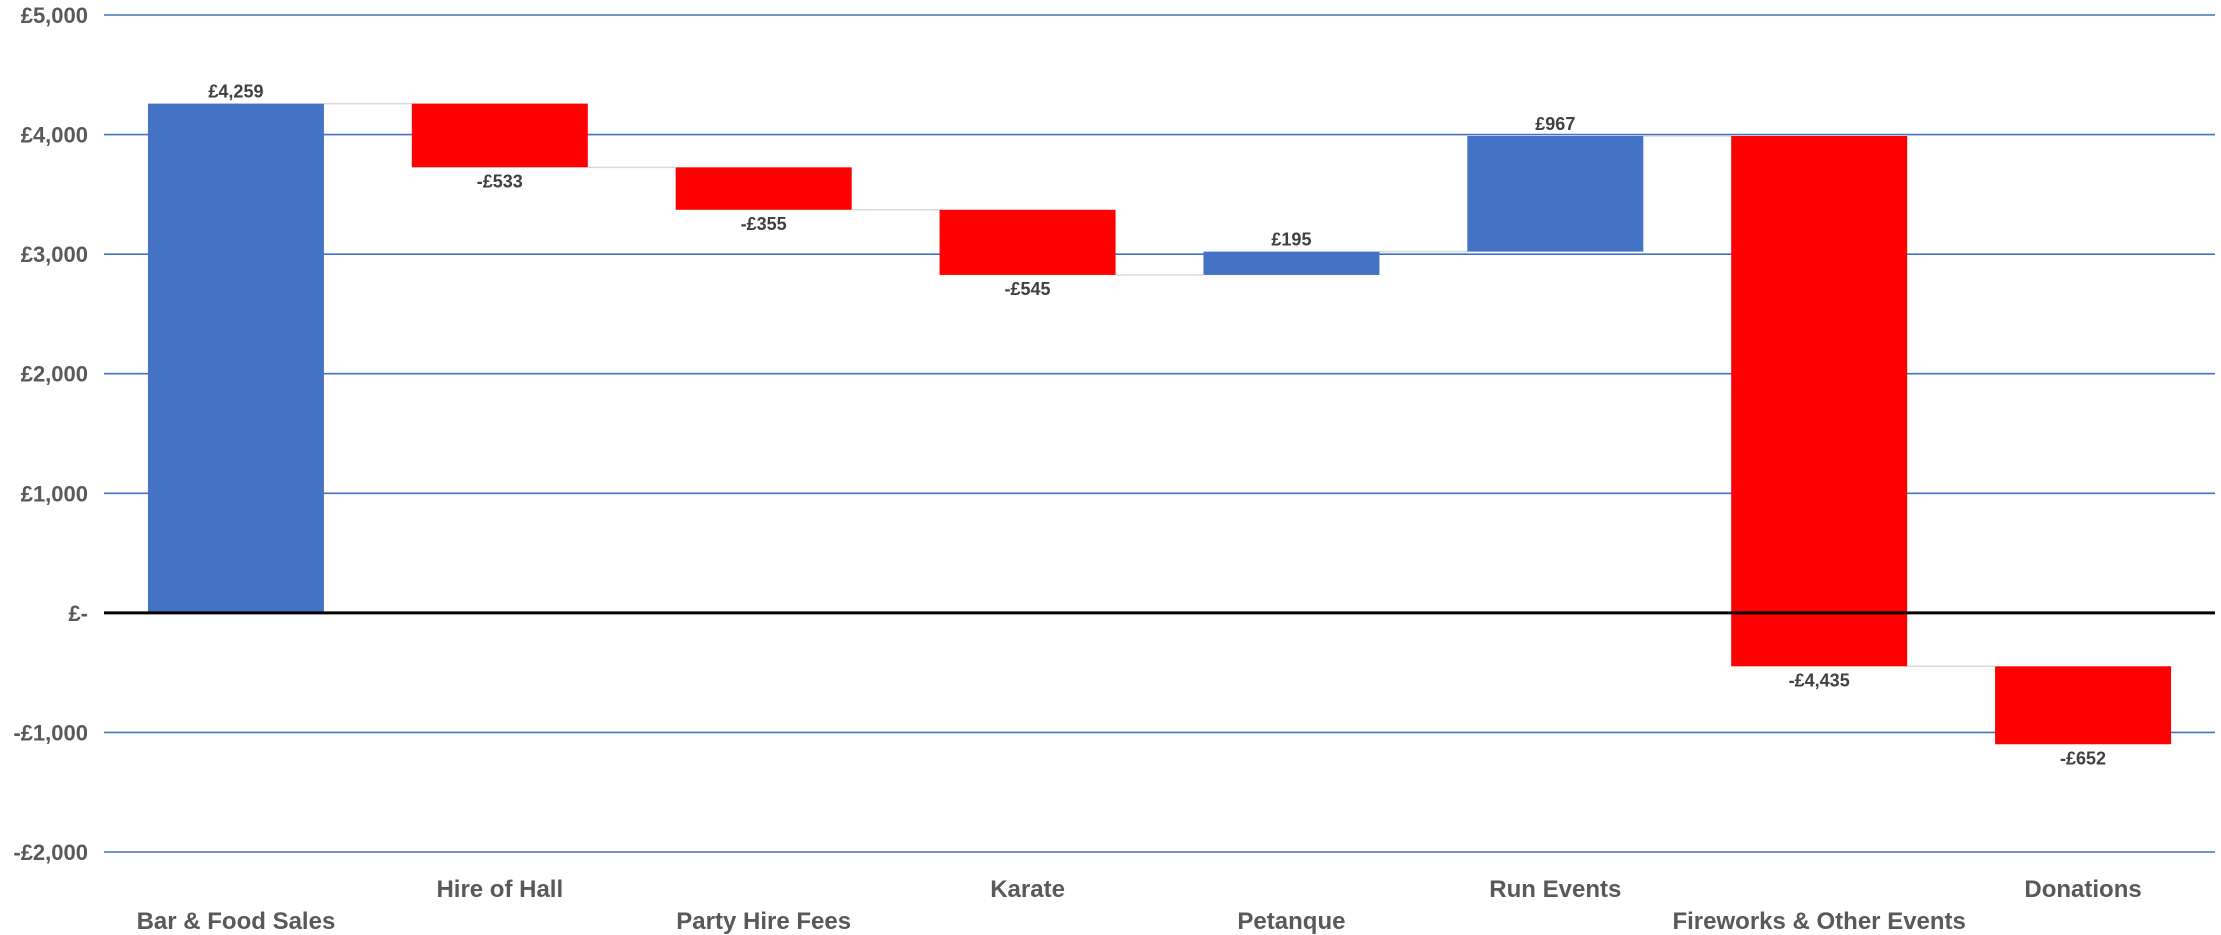  What do you see at coordinates (1819, 680) in the screenshot?
I see `data-label: -£4,435` at bounding box center [1819, 680].